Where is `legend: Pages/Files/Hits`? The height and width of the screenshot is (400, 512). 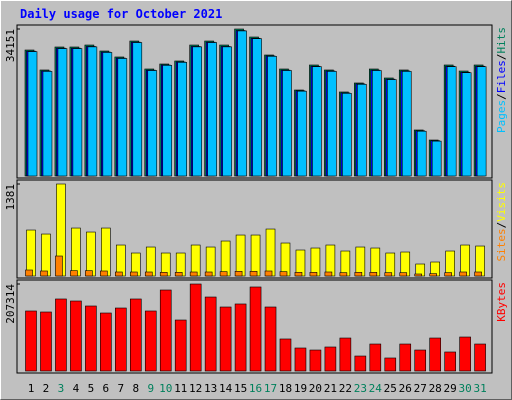 legend: Pages/Files/Hits is located at coordinates (501, 80).